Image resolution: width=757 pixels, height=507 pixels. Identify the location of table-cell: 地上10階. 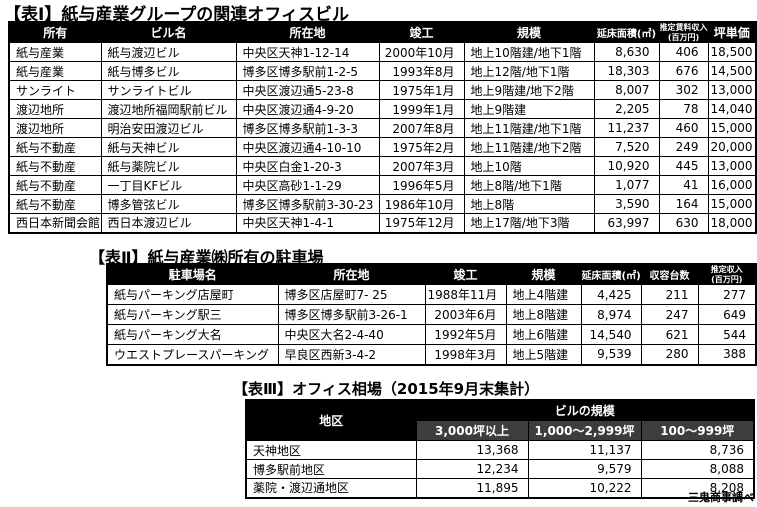
(529, 166).